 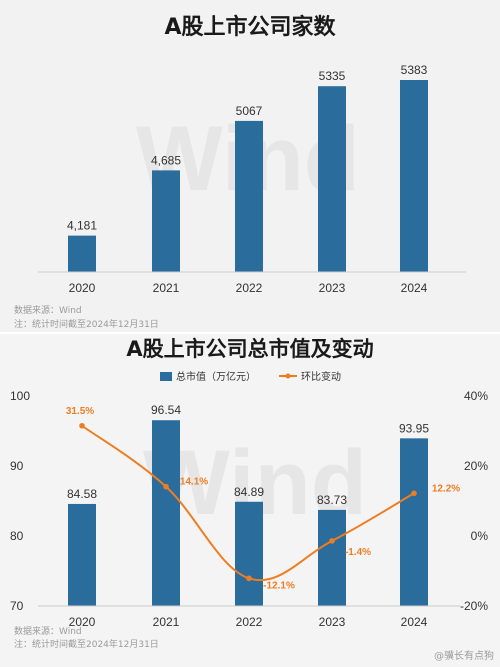 What do you see at coordinates (279, 585) in the screenshot?
I see `line-data-label: -12.1%` at bounding box center [279, 585].